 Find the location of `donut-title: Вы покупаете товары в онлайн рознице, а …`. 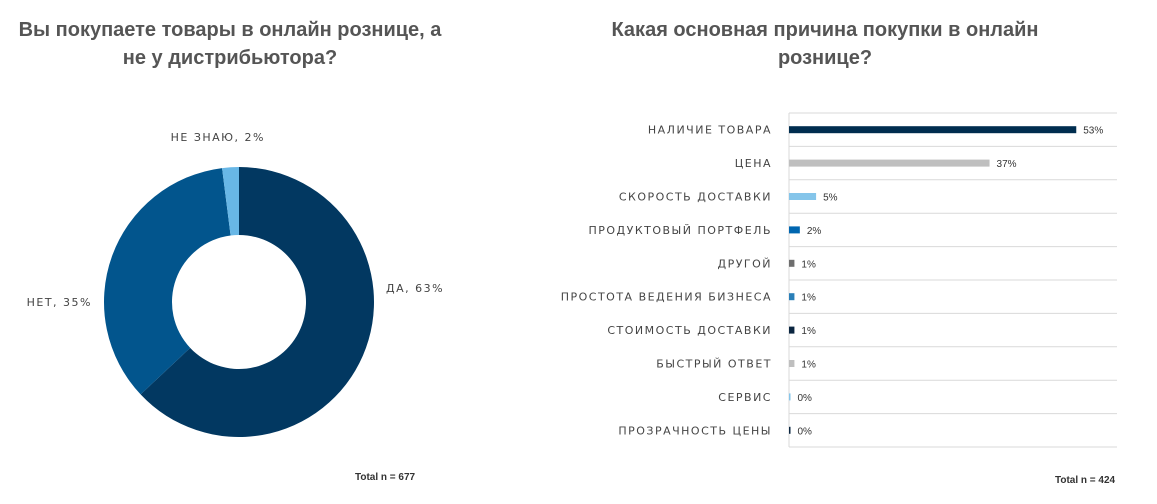

donut-title: Вы покупаете товары в онлайн рознице, а … is located at coordinates (230, 44).